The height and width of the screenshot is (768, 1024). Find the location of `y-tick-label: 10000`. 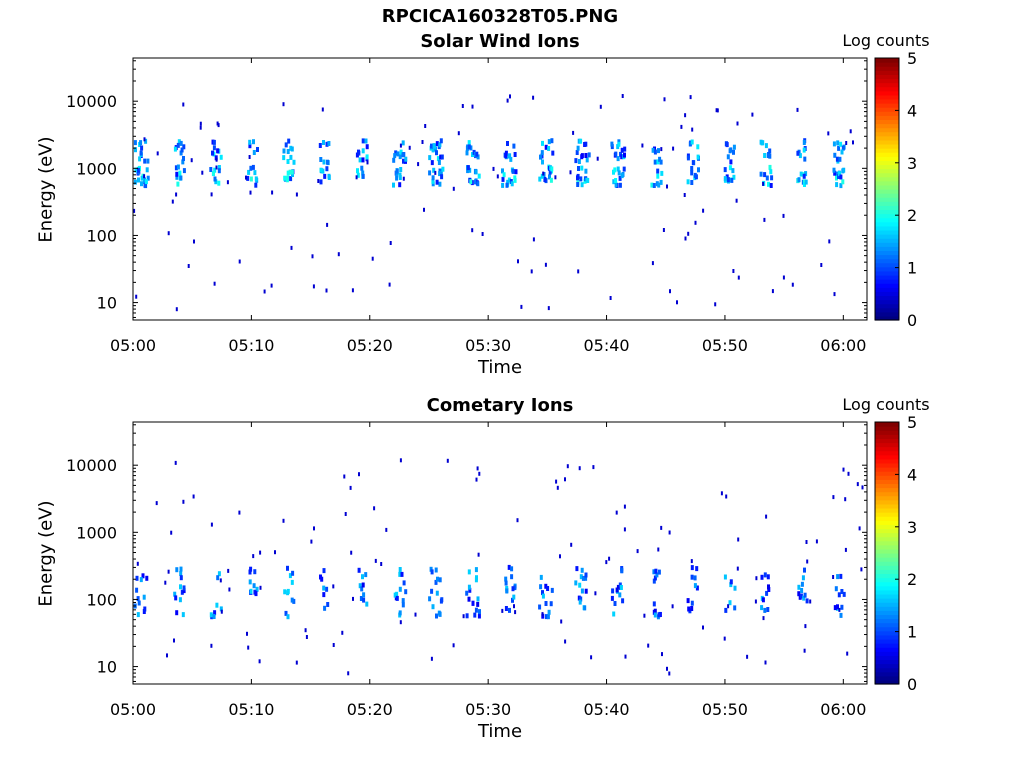

y-tick-label: 10000 is located at coordinates (91, 465).